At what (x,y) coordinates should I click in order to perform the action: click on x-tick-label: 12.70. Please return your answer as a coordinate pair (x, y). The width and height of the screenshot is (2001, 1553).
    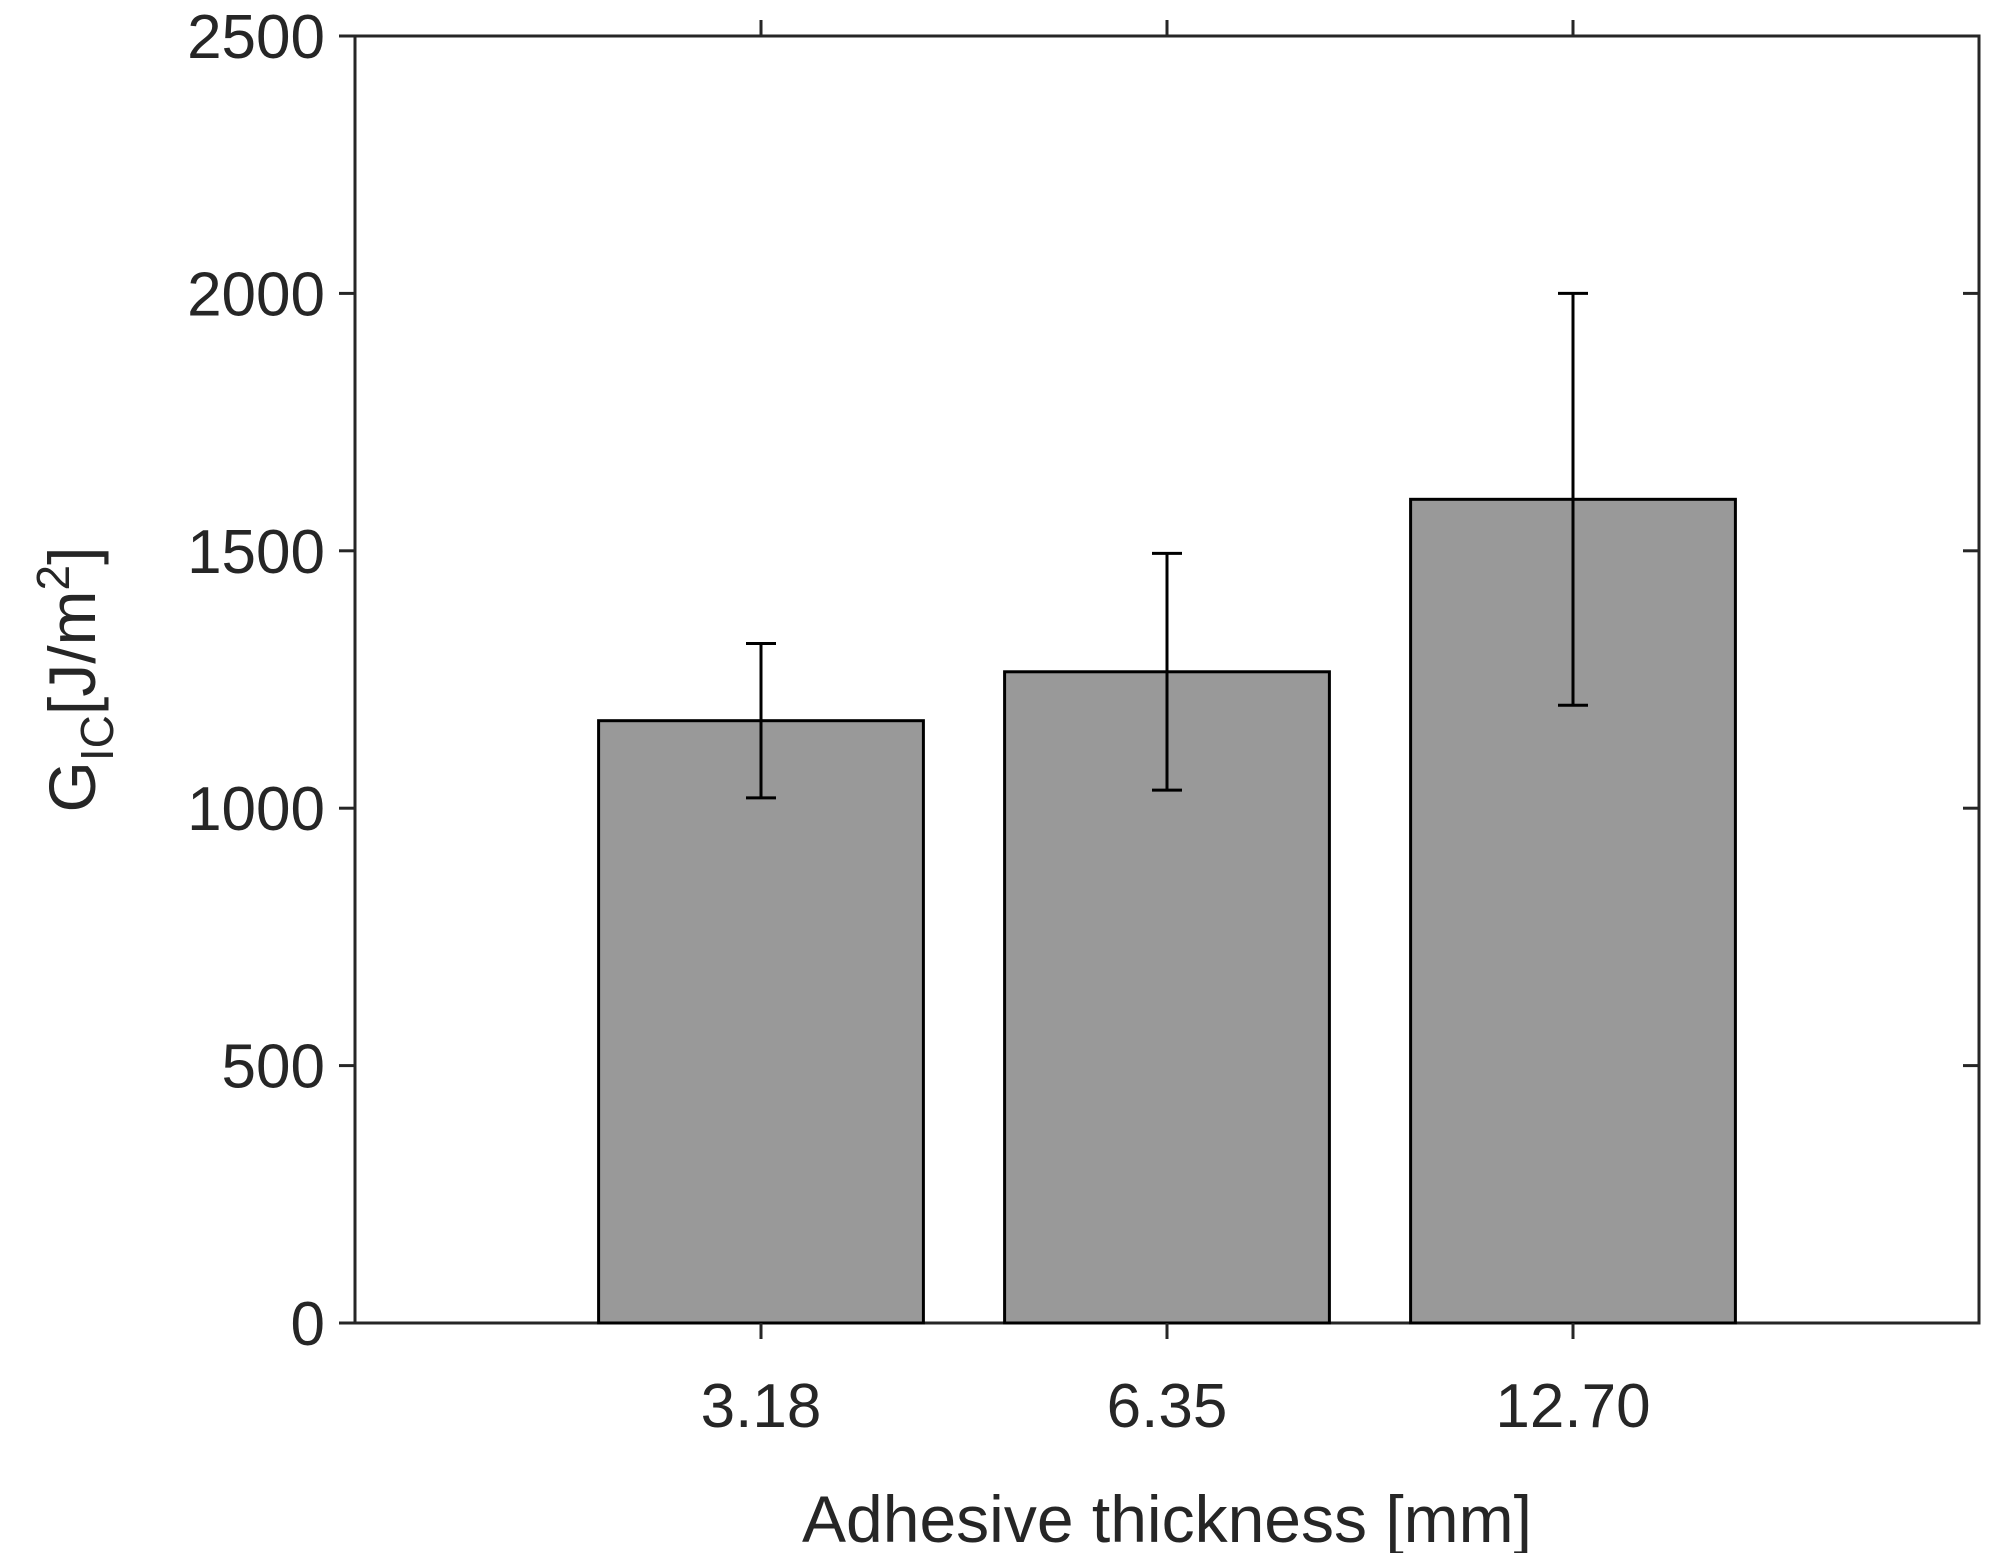
    Looking at the image, I should click on (1572, 1406).